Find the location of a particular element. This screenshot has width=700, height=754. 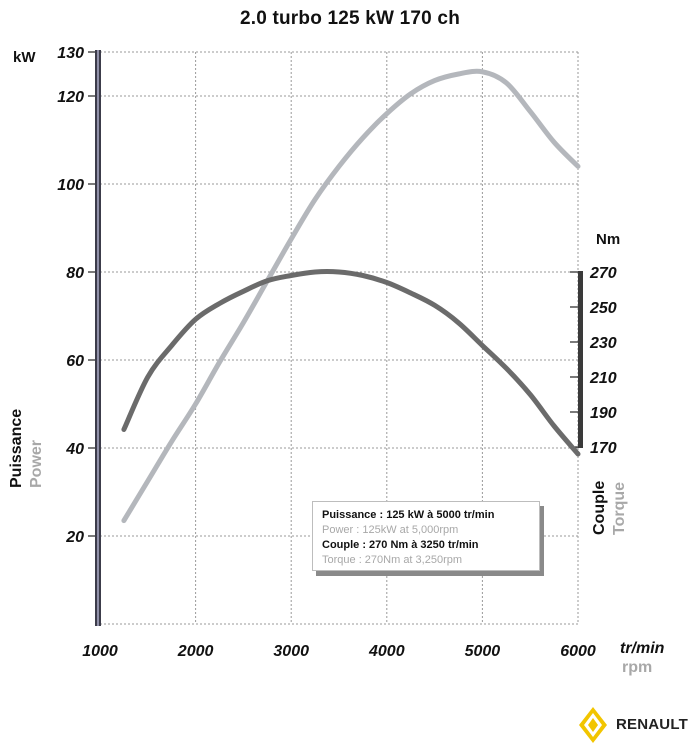

left-axis-label-fr: Puissance is located at coordinates (16, 448).